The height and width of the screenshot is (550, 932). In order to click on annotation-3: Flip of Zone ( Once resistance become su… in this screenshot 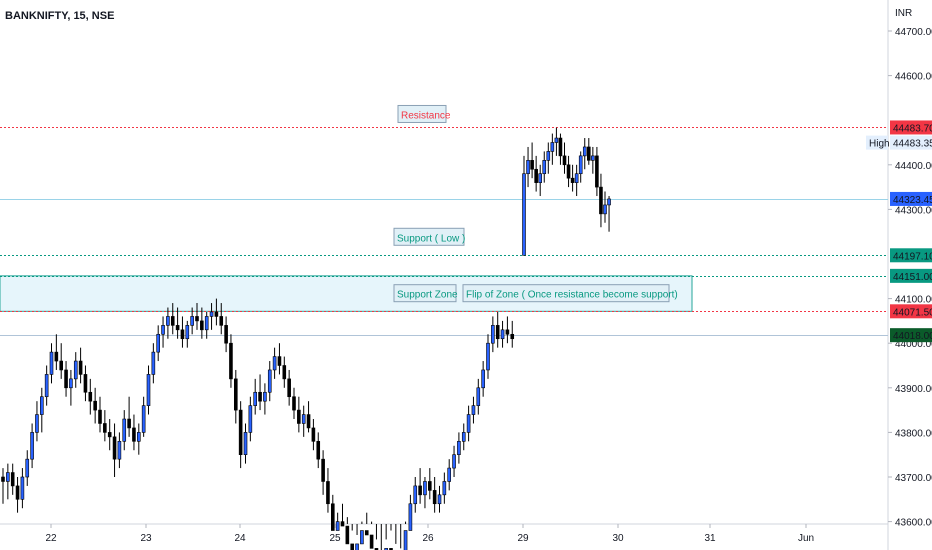, I will do `click(570, 293)`.